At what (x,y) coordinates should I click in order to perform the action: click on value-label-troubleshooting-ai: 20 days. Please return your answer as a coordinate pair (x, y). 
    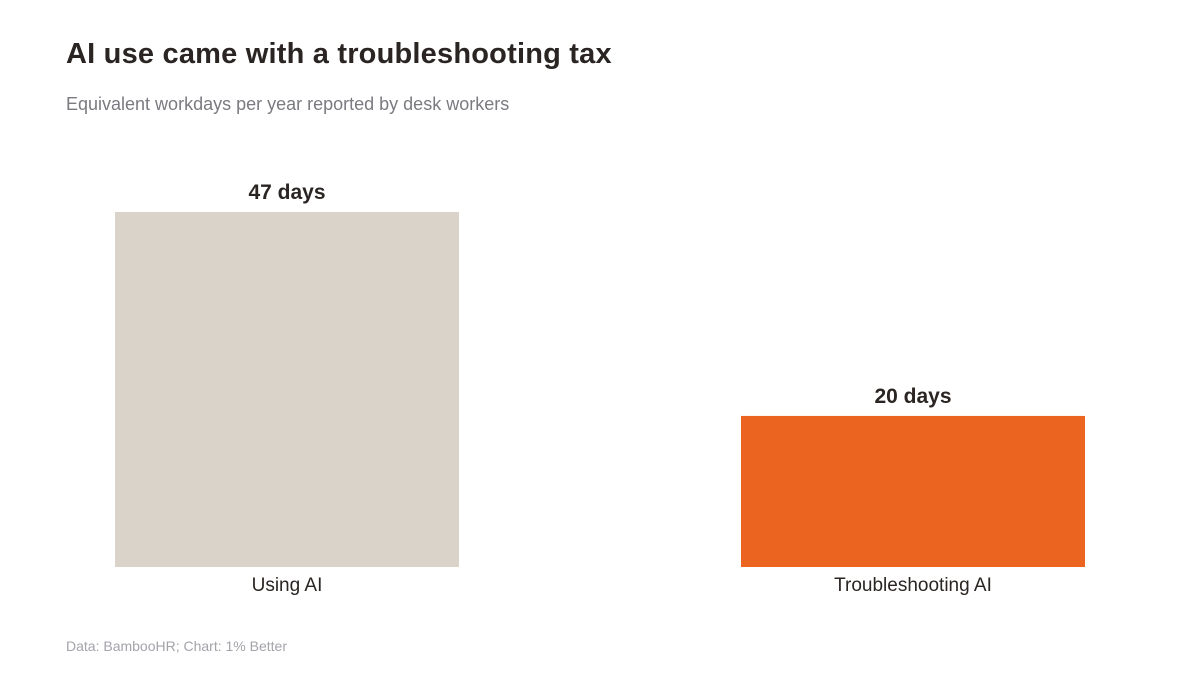
    Looking at the image, I should click on (912, 396).